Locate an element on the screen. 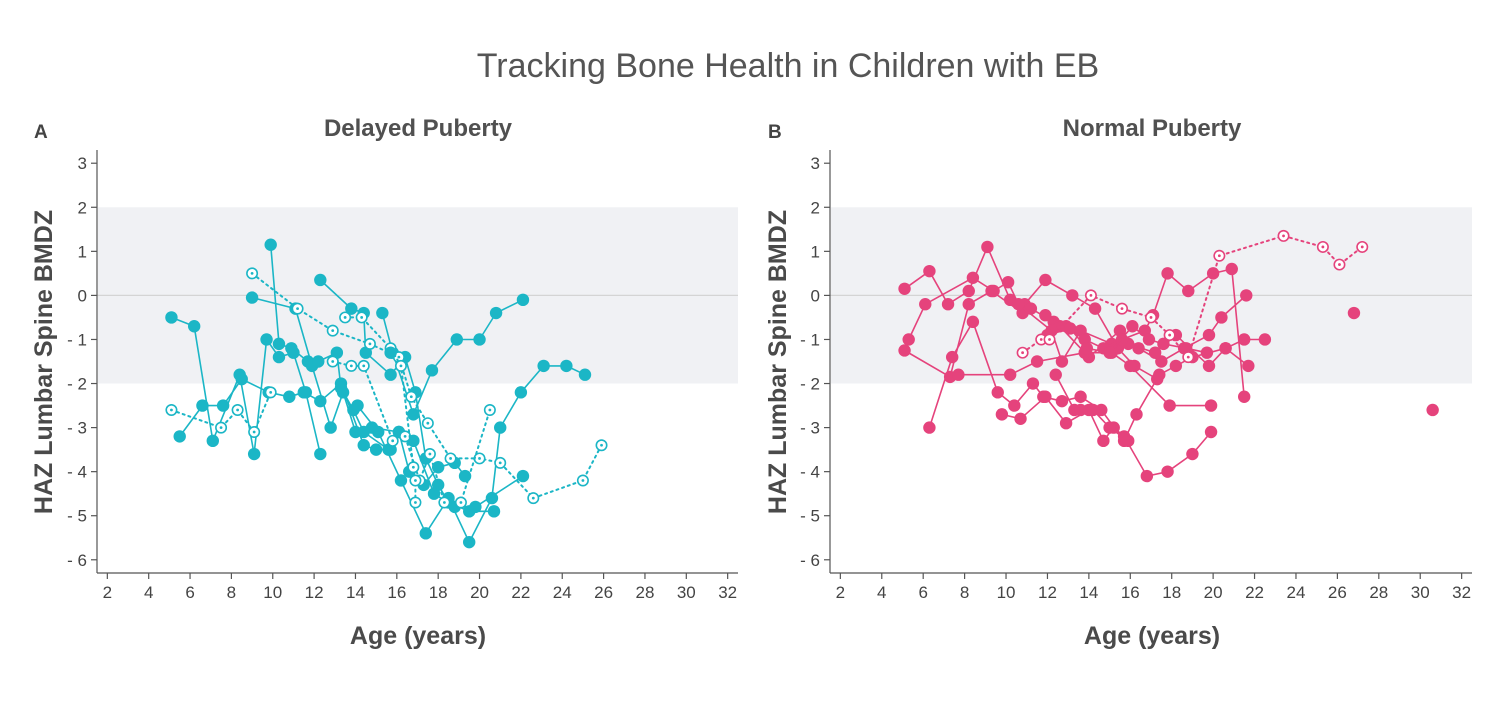 The image size is (1500, 706). panel-b-x-axis-label: Age (years) is located at coordinates (1152, 636).